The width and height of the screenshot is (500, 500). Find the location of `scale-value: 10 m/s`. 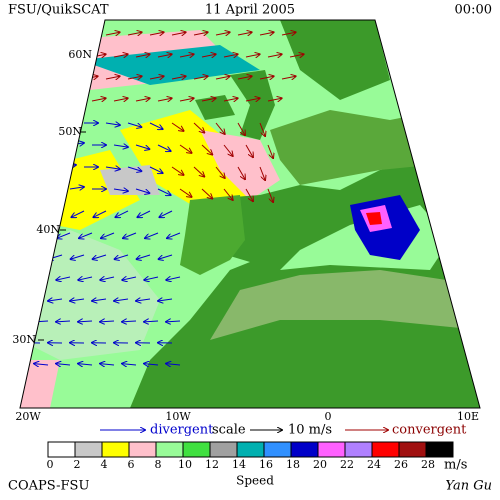

scale-value: 10 m/s is located at coordinates (310, 430).